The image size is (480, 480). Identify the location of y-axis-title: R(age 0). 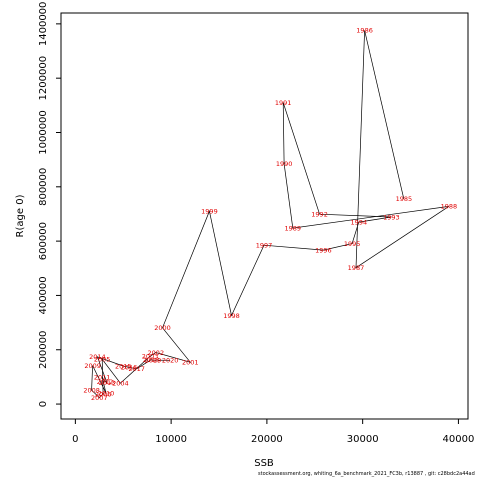
(20, 215).